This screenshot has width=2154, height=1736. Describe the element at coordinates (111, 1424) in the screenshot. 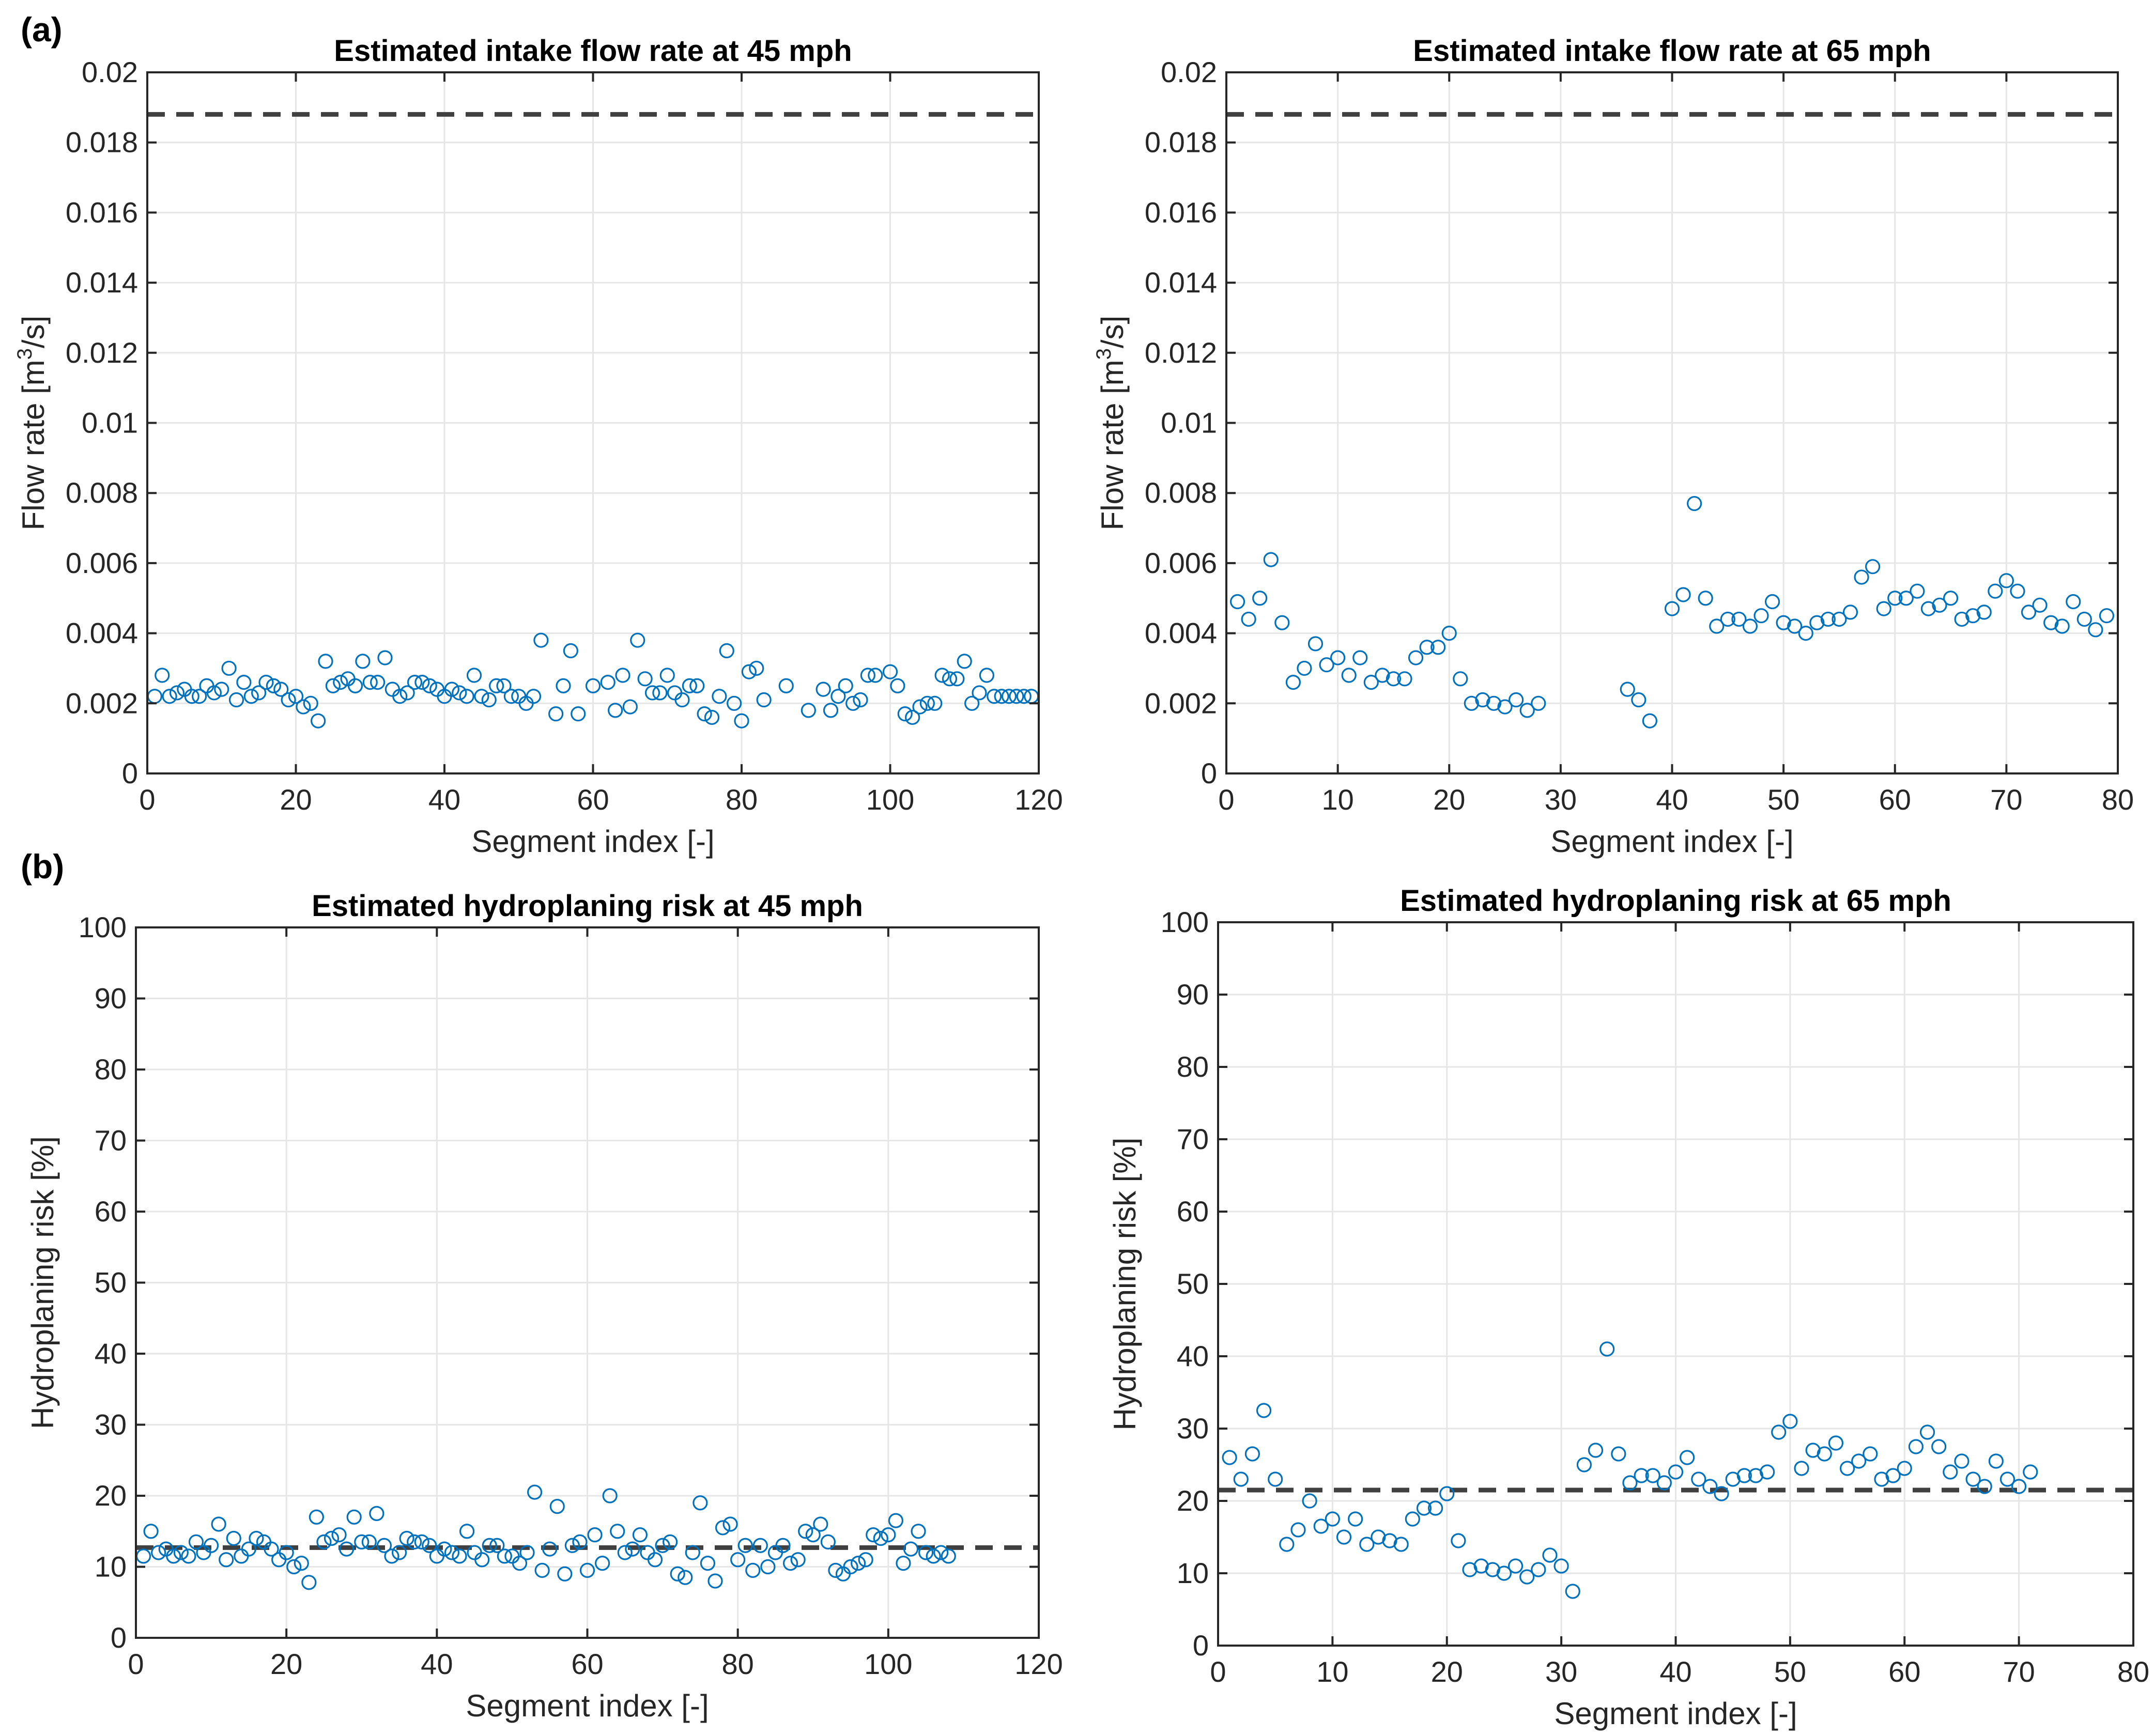

I see `y-tick-label: 30` at that location.